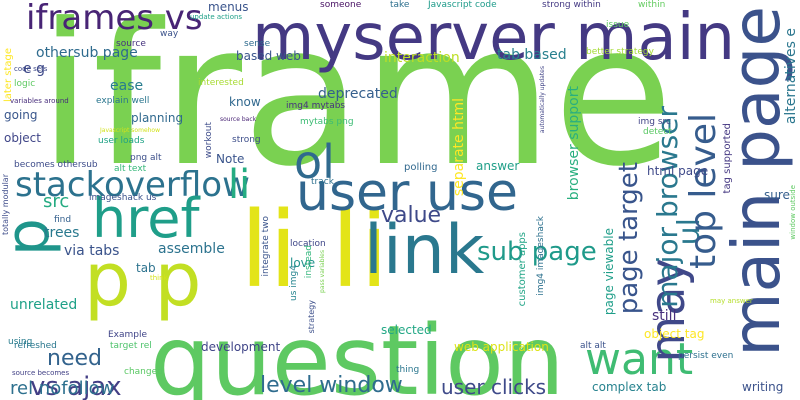 The image size is (800, 400). Describe the element at coordinates (35, 346) in the screenshot. I see `word-refreshed: refreshed` at that location.